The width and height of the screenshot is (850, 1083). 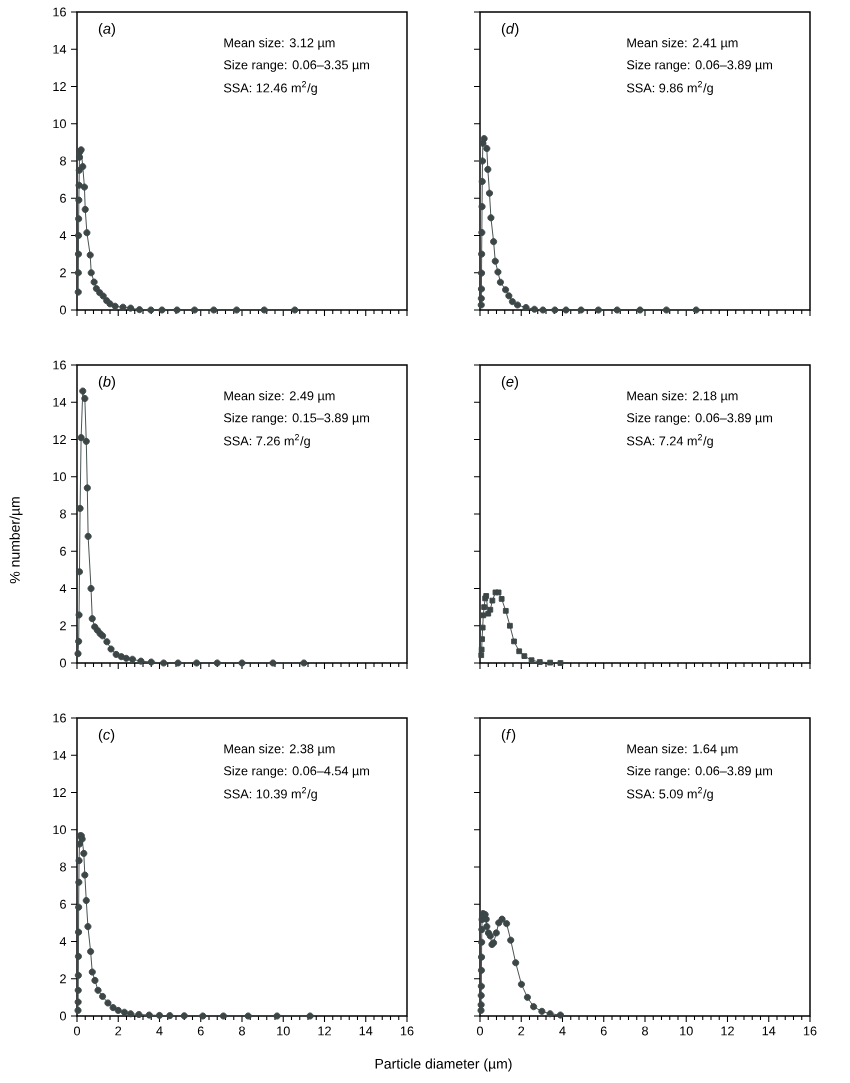 What do you see at coordinates (106, 736) in the screenshot?
I see `text: (c)` at bounding box center [106, 736].